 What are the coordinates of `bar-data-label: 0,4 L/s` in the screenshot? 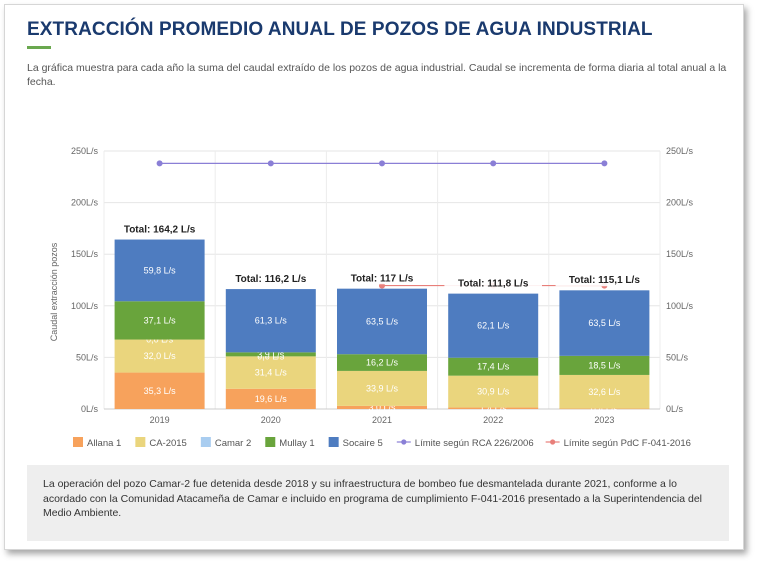 It's located at (605, 409).